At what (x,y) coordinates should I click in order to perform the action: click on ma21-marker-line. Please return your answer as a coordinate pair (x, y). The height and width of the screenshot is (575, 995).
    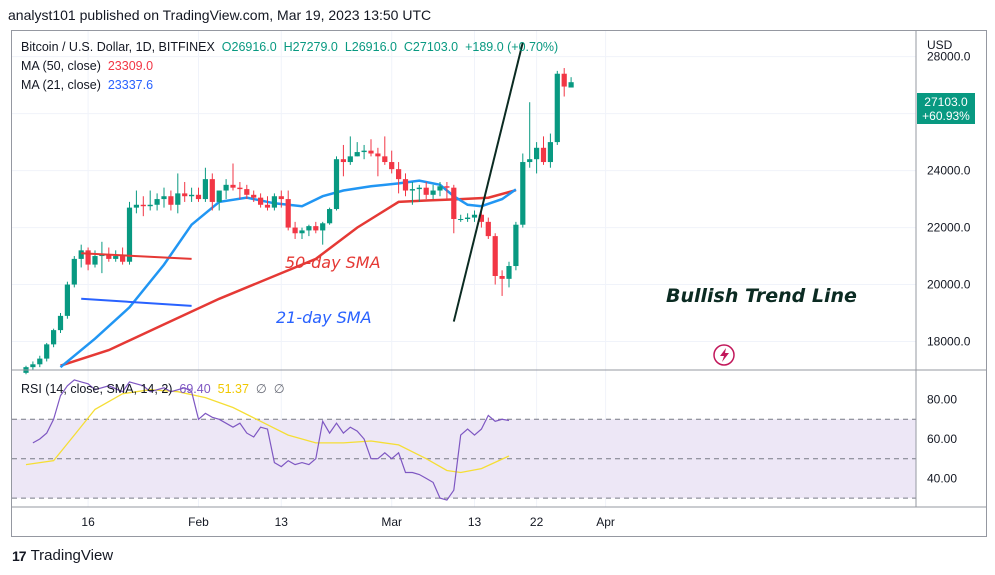
    Looking at the image, I should click on (136, 302).